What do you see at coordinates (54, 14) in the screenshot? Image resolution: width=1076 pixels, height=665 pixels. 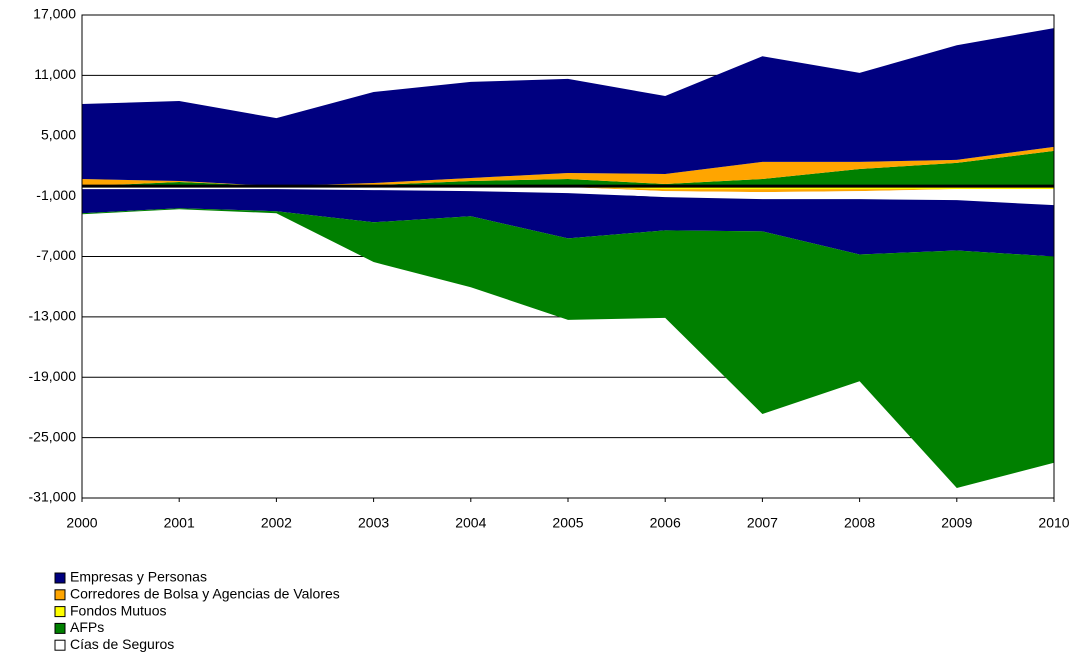 I see `y-tick-label: 17,000` at bounding box center [54, 14].